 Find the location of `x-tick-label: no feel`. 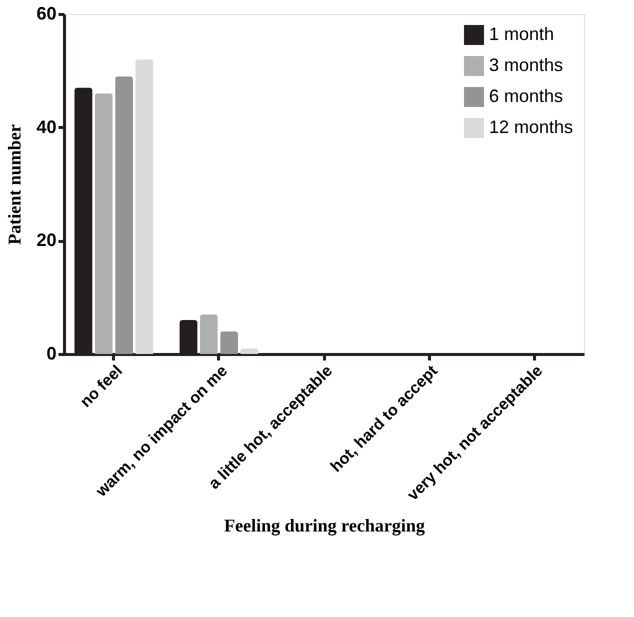

x-tick-label: no feel is located at coordinates (101, 386).